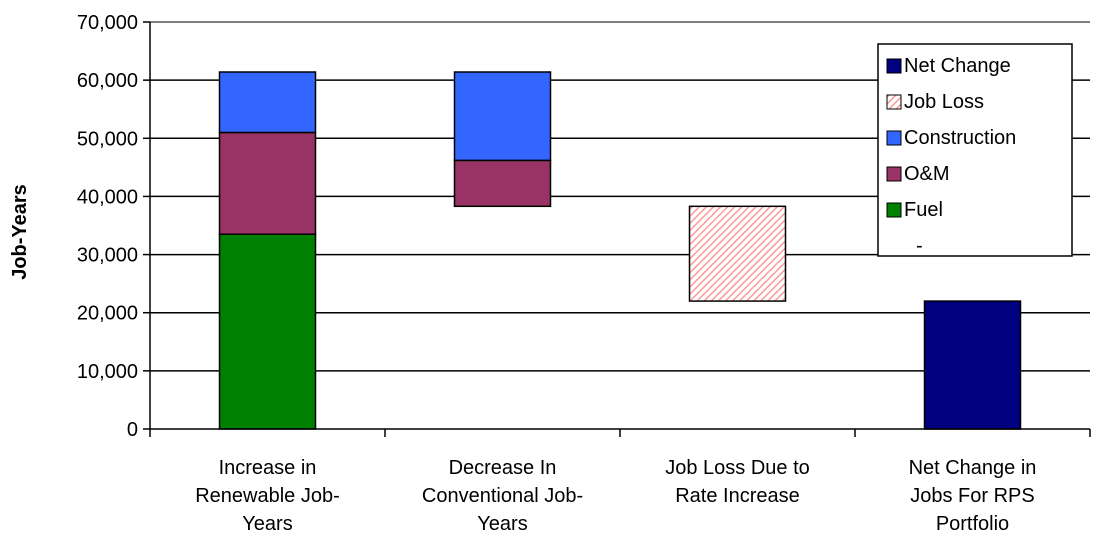  I want to click on legend: Net Change Job Loss Construction O&M Fuel -, so click(975, 150).